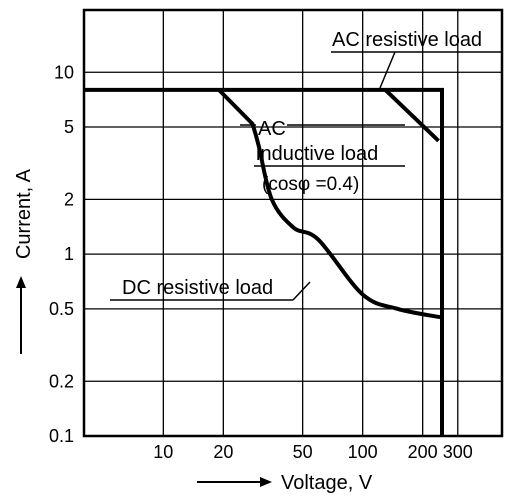  Describe the element at coordinates (266, 482) in the screenshot. I see `x-axis-arrow-head` at that location.